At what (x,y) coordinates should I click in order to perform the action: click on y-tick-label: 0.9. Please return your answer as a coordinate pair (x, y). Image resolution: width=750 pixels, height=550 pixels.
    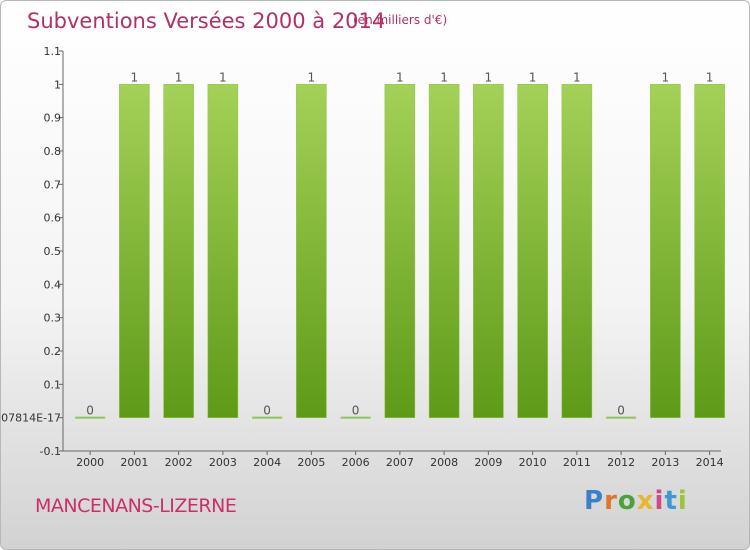
    Looking at the image, I should click on (53, 118).